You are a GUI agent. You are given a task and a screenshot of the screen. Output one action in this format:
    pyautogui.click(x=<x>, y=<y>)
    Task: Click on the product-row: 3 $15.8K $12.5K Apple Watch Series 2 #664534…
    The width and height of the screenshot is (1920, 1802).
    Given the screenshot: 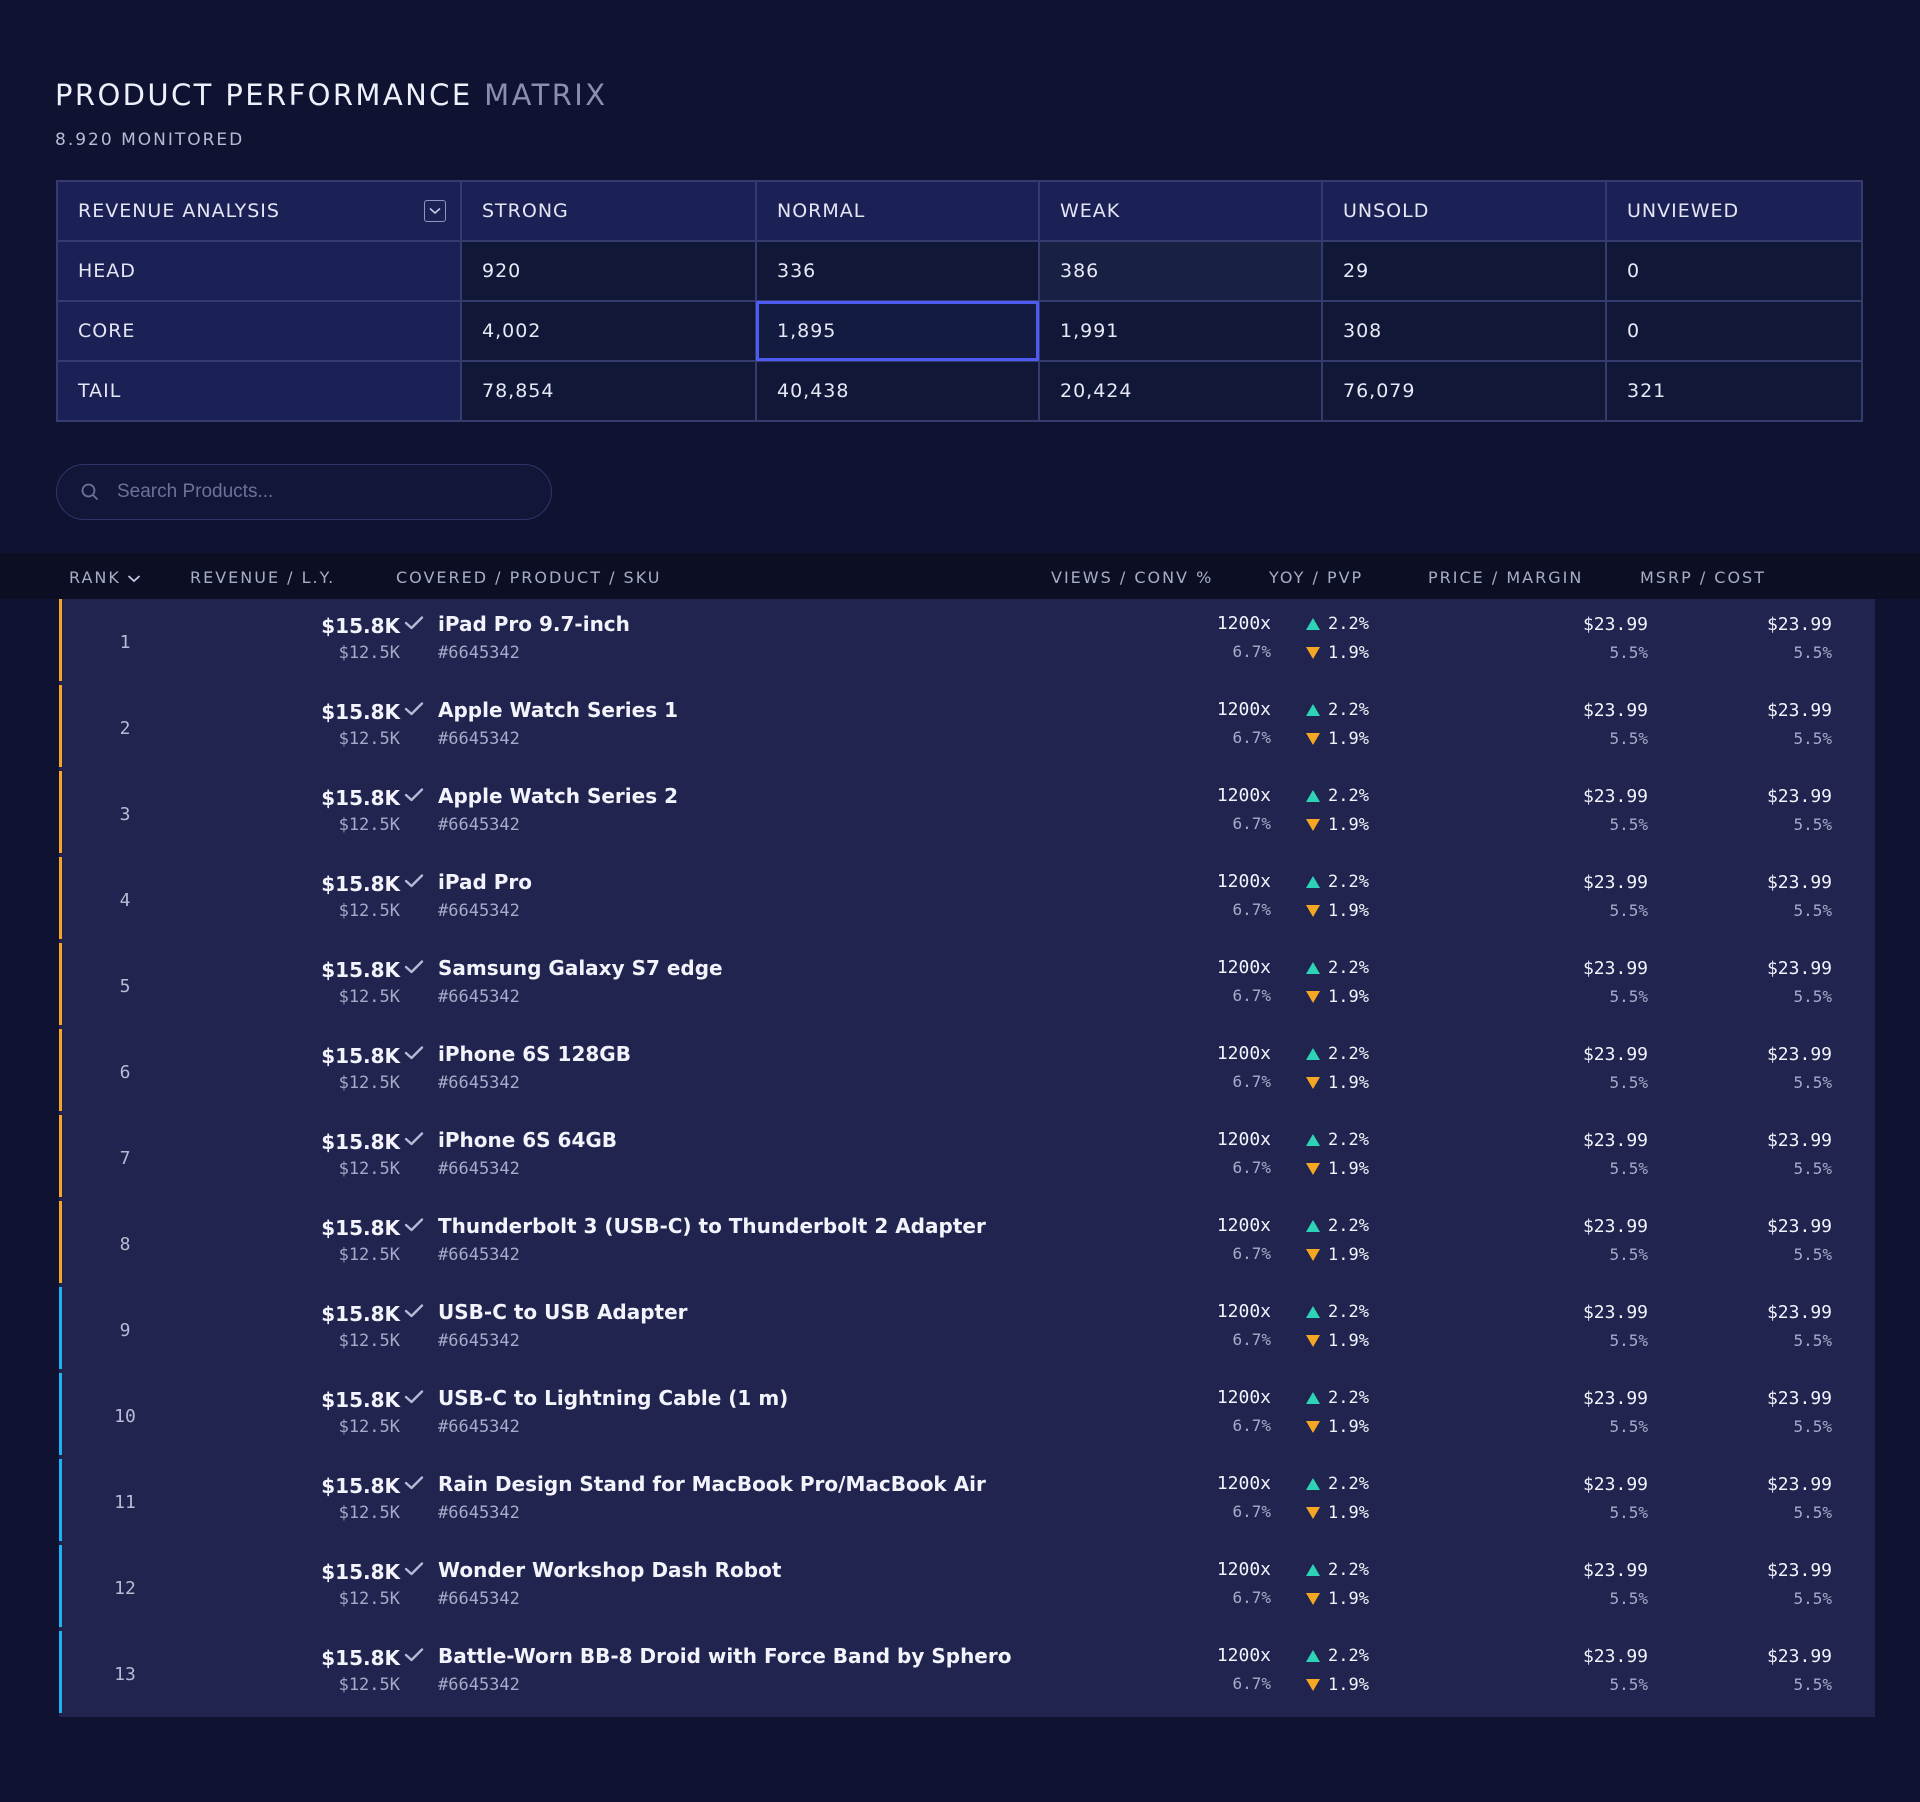 What is the action you would take?
    pyautogui.click(x=967, y=814)
    